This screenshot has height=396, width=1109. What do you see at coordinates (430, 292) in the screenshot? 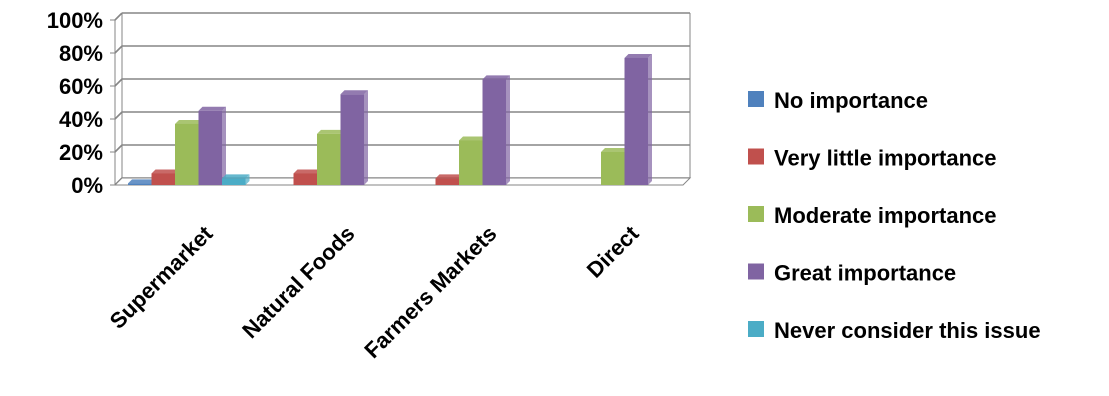
I see `x-tick-label: Farmers Markets` at bounding box center [430, 292].